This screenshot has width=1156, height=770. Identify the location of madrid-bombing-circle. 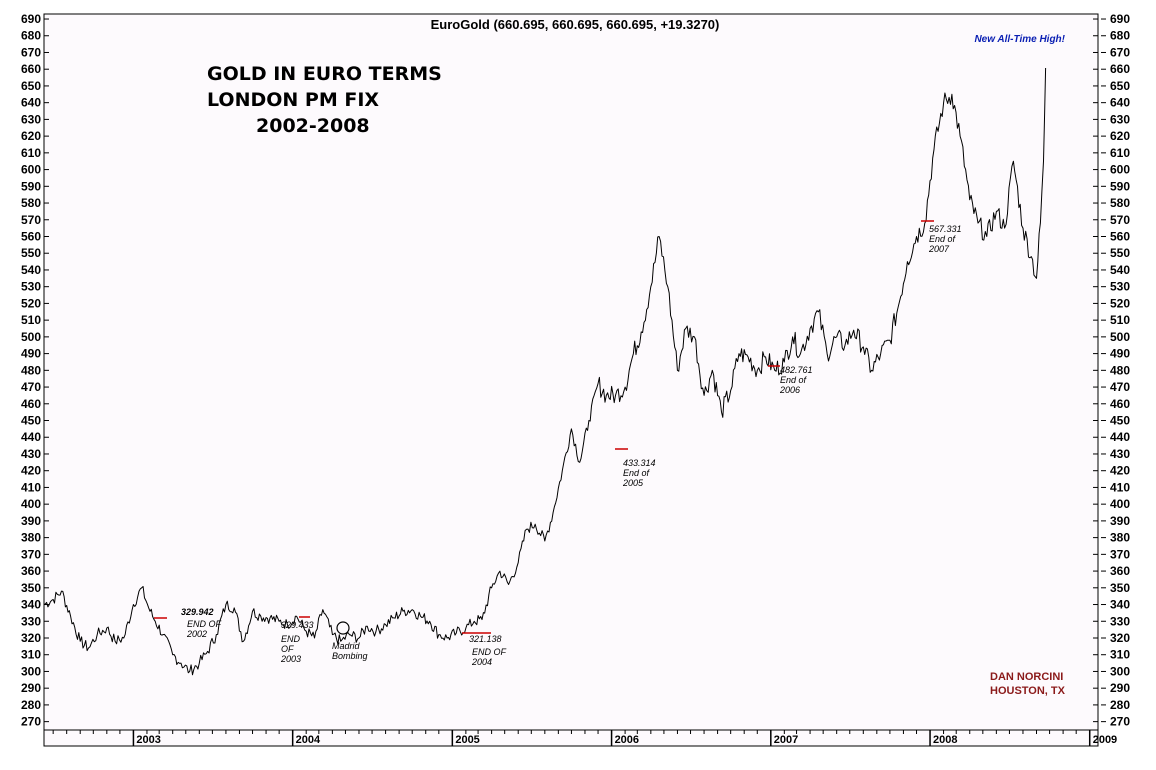
(343, 628).